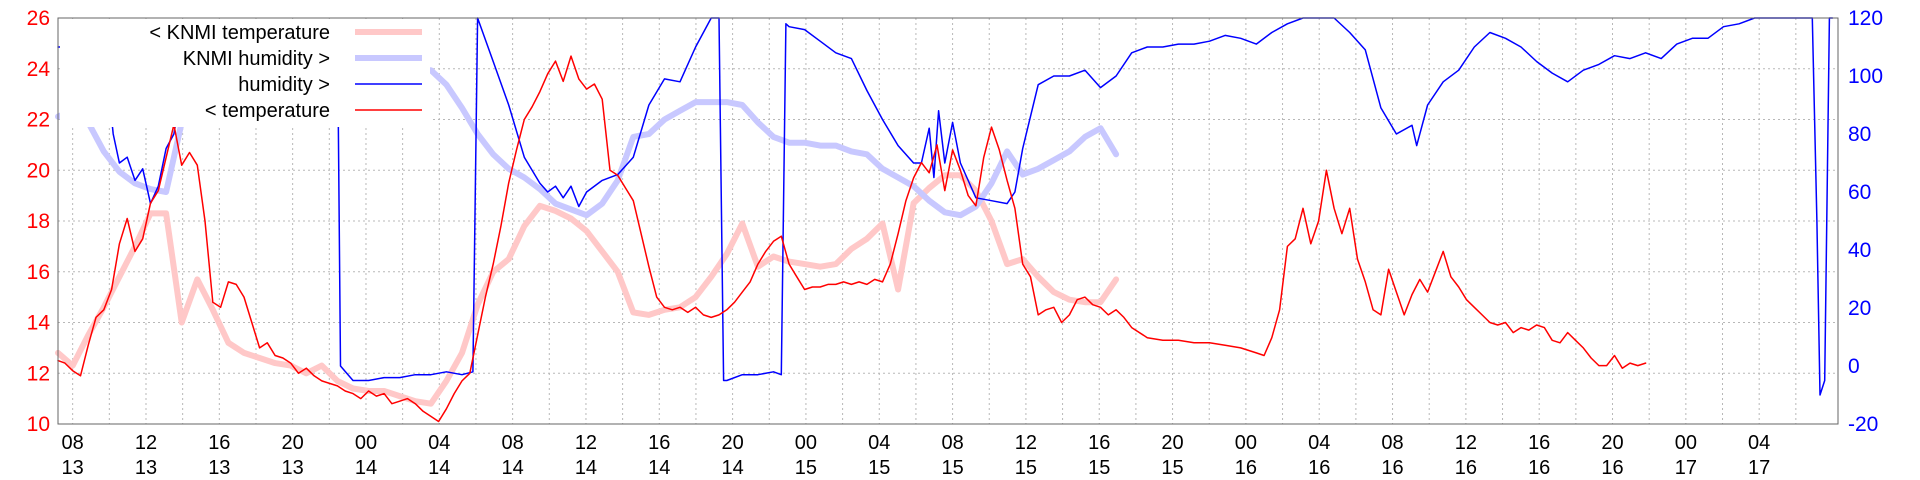 The width and height of the screenshot is (1920, 480). What do you see at coordinates (38, 424) in the screenshot?
I see `left-tick-label: 10` at bounding box center [38, 424].